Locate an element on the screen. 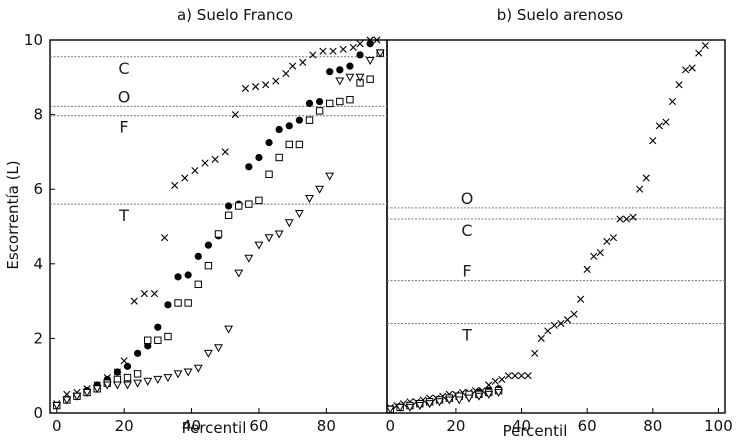 This screenshot has width=745, height=441. panel-b-x-tick-label: 40 is located at coordinates (521, 426).